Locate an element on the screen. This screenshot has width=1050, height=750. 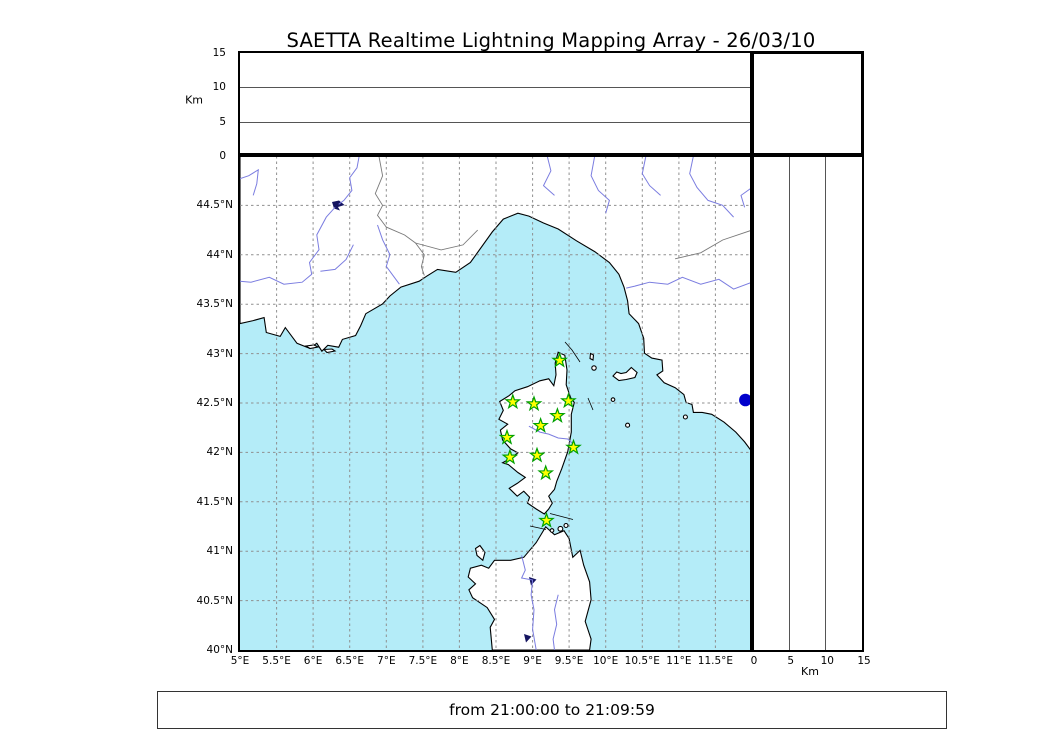
lon-tick-label: 7.5°E is located at coordinates (423, 661).